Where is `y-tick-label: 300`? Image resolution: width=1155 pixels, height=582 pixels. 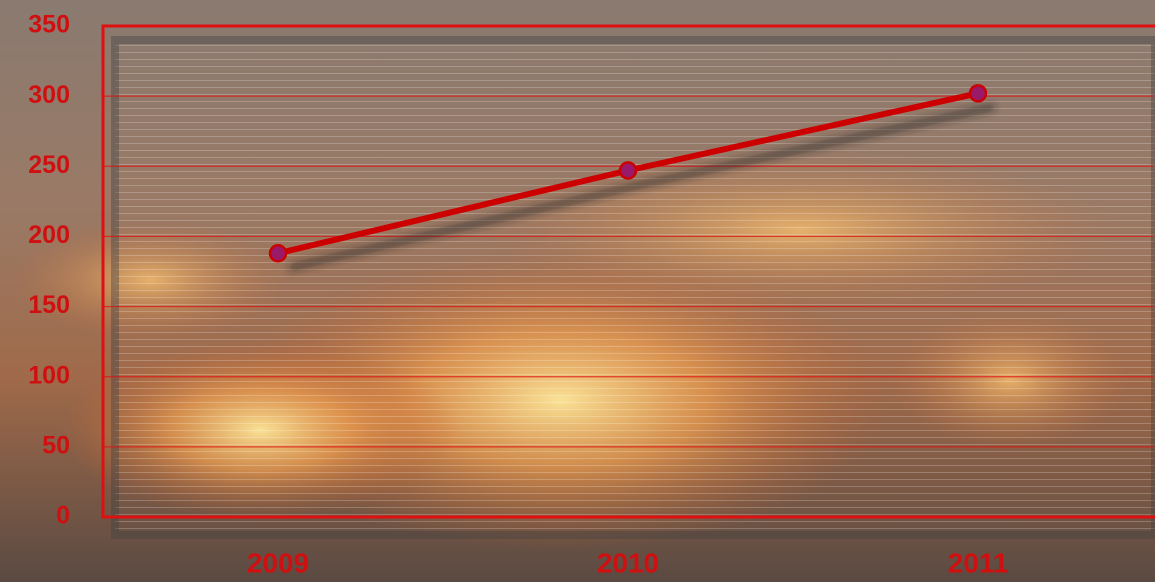 y-tick-label: 300 is located at coordinates (49, 95).